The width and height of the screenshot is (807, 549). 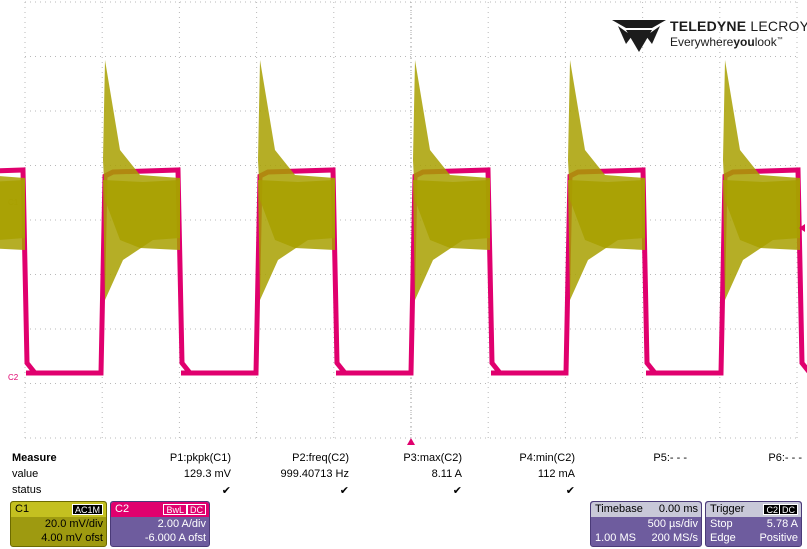 What do you see at coordinates (674, 538) in the screenshot?
I see `timebase-rate: 200 MS/s` at bounding box center [674, 538].